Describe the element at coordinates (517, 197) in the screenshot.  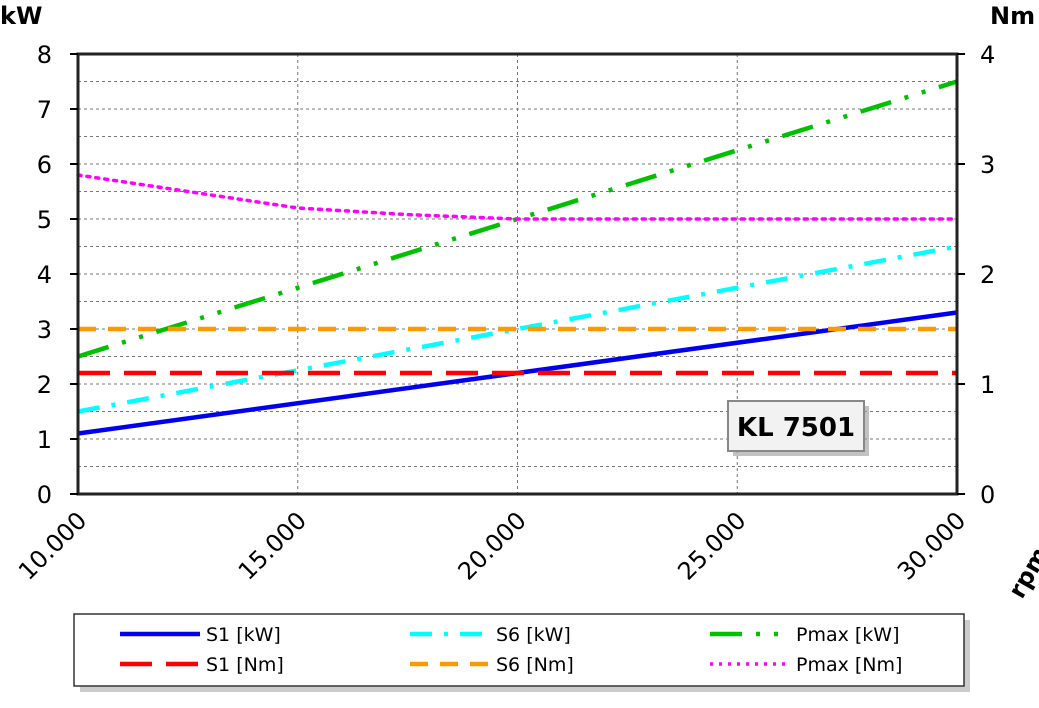
I see `series-line-pmax-nm` at that location.